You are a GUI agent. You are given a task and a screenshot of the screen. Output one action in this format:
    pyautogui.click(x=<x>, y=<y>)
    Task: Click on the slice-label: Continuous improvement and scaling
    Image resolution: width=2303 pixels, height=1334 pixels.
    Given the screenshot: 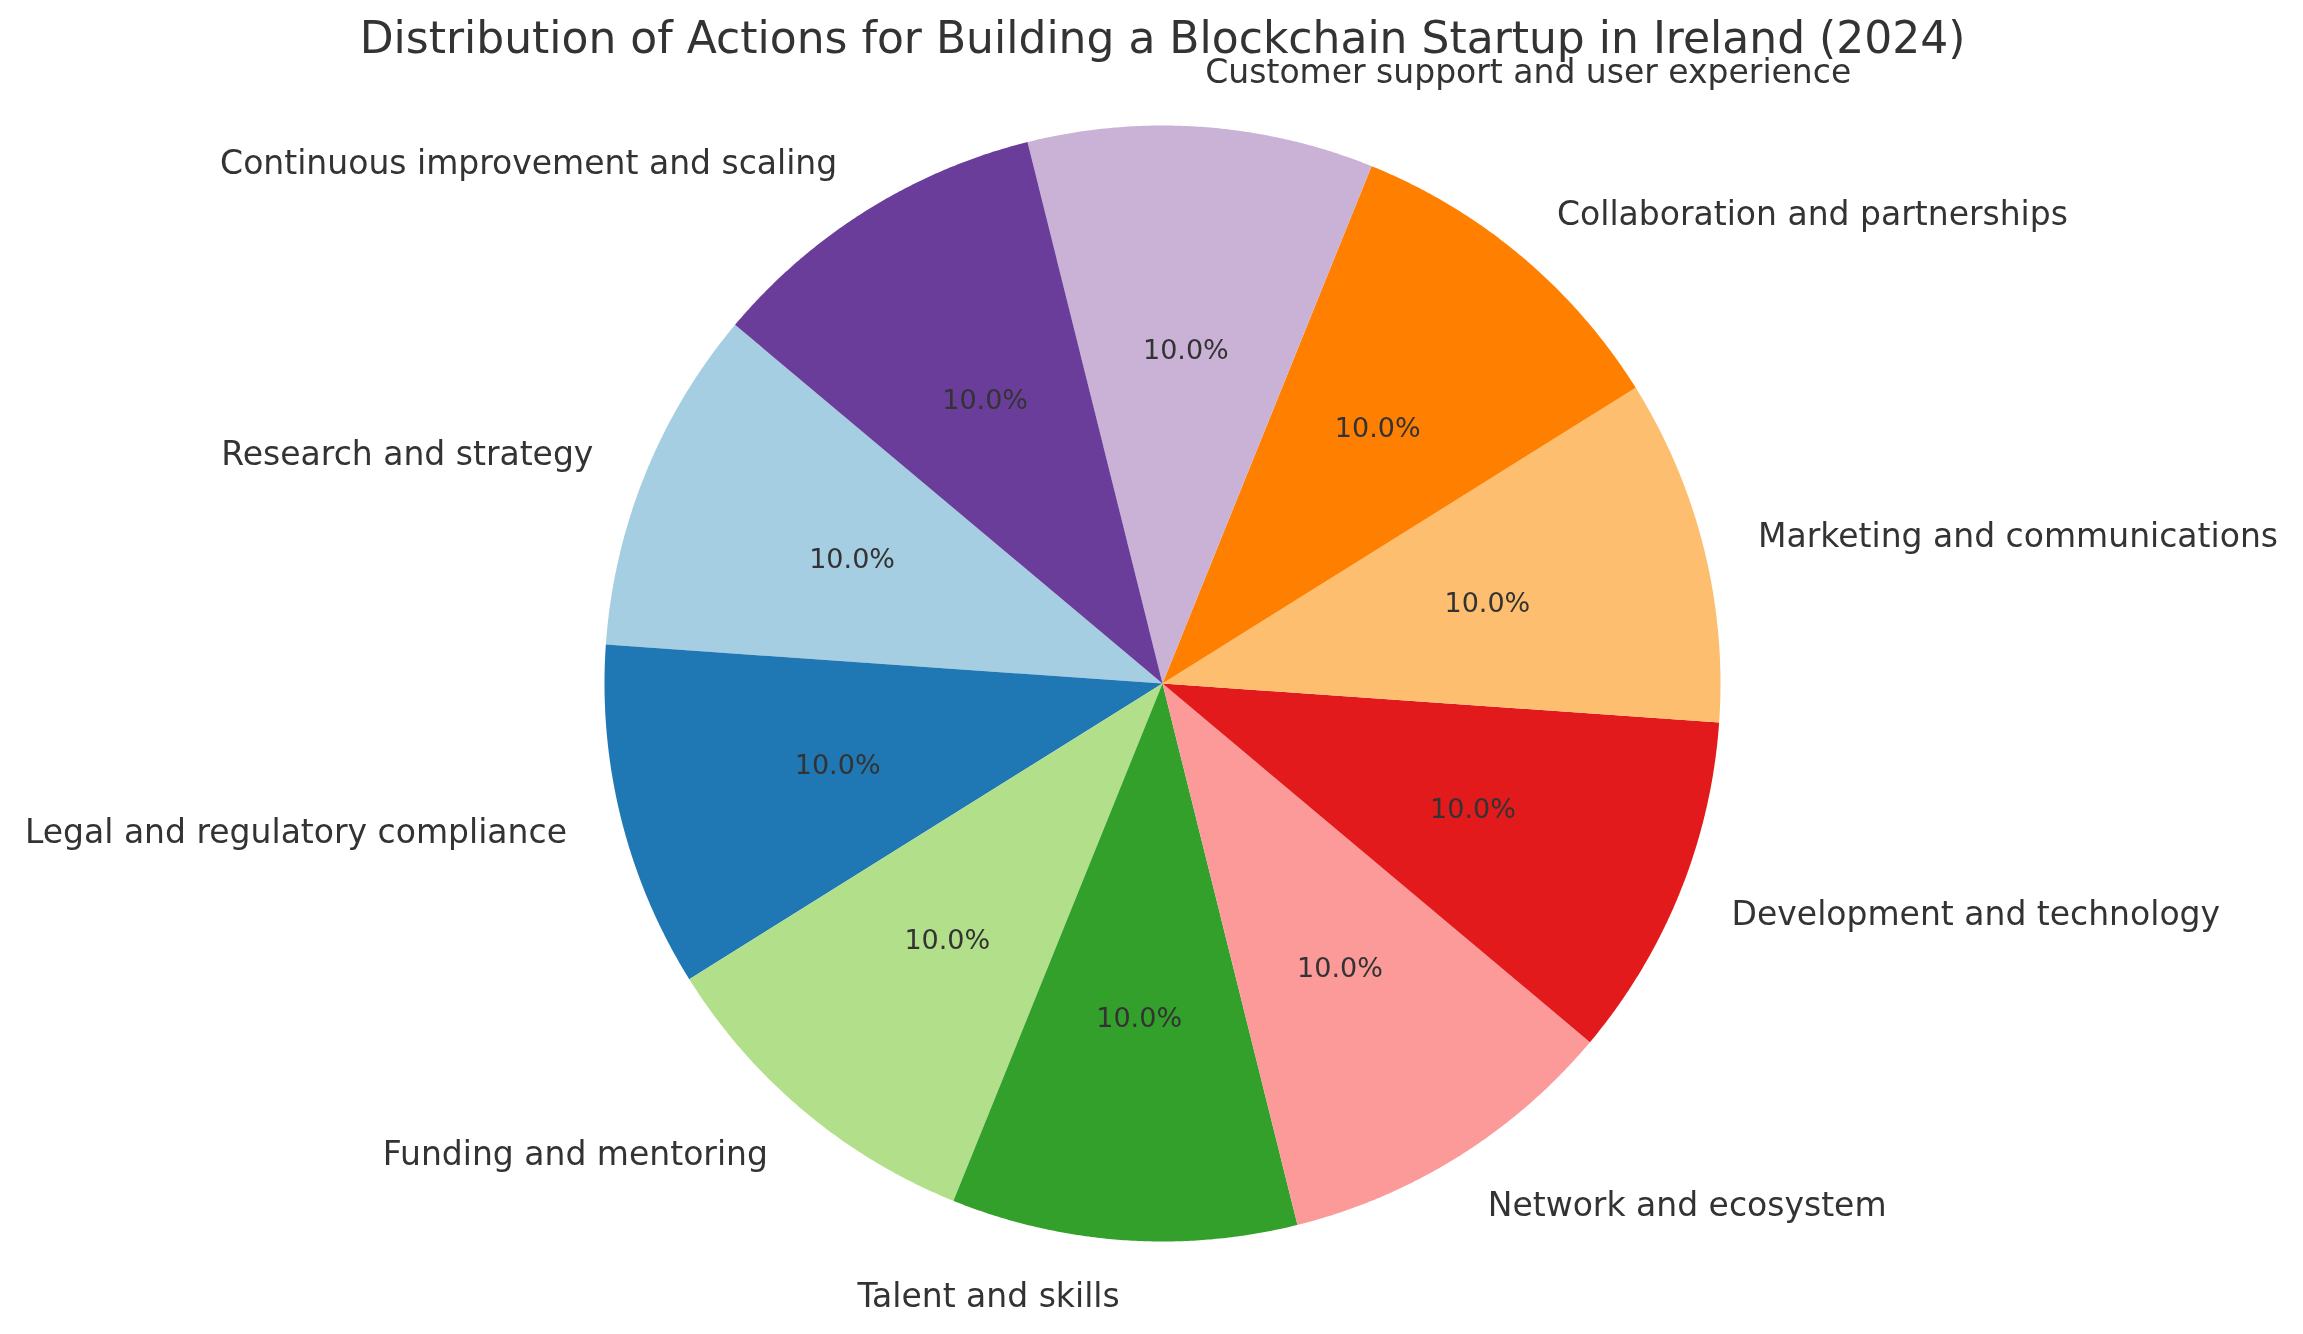 What is the action you would take?
    pyautogui.click(x=529, y=163)
    